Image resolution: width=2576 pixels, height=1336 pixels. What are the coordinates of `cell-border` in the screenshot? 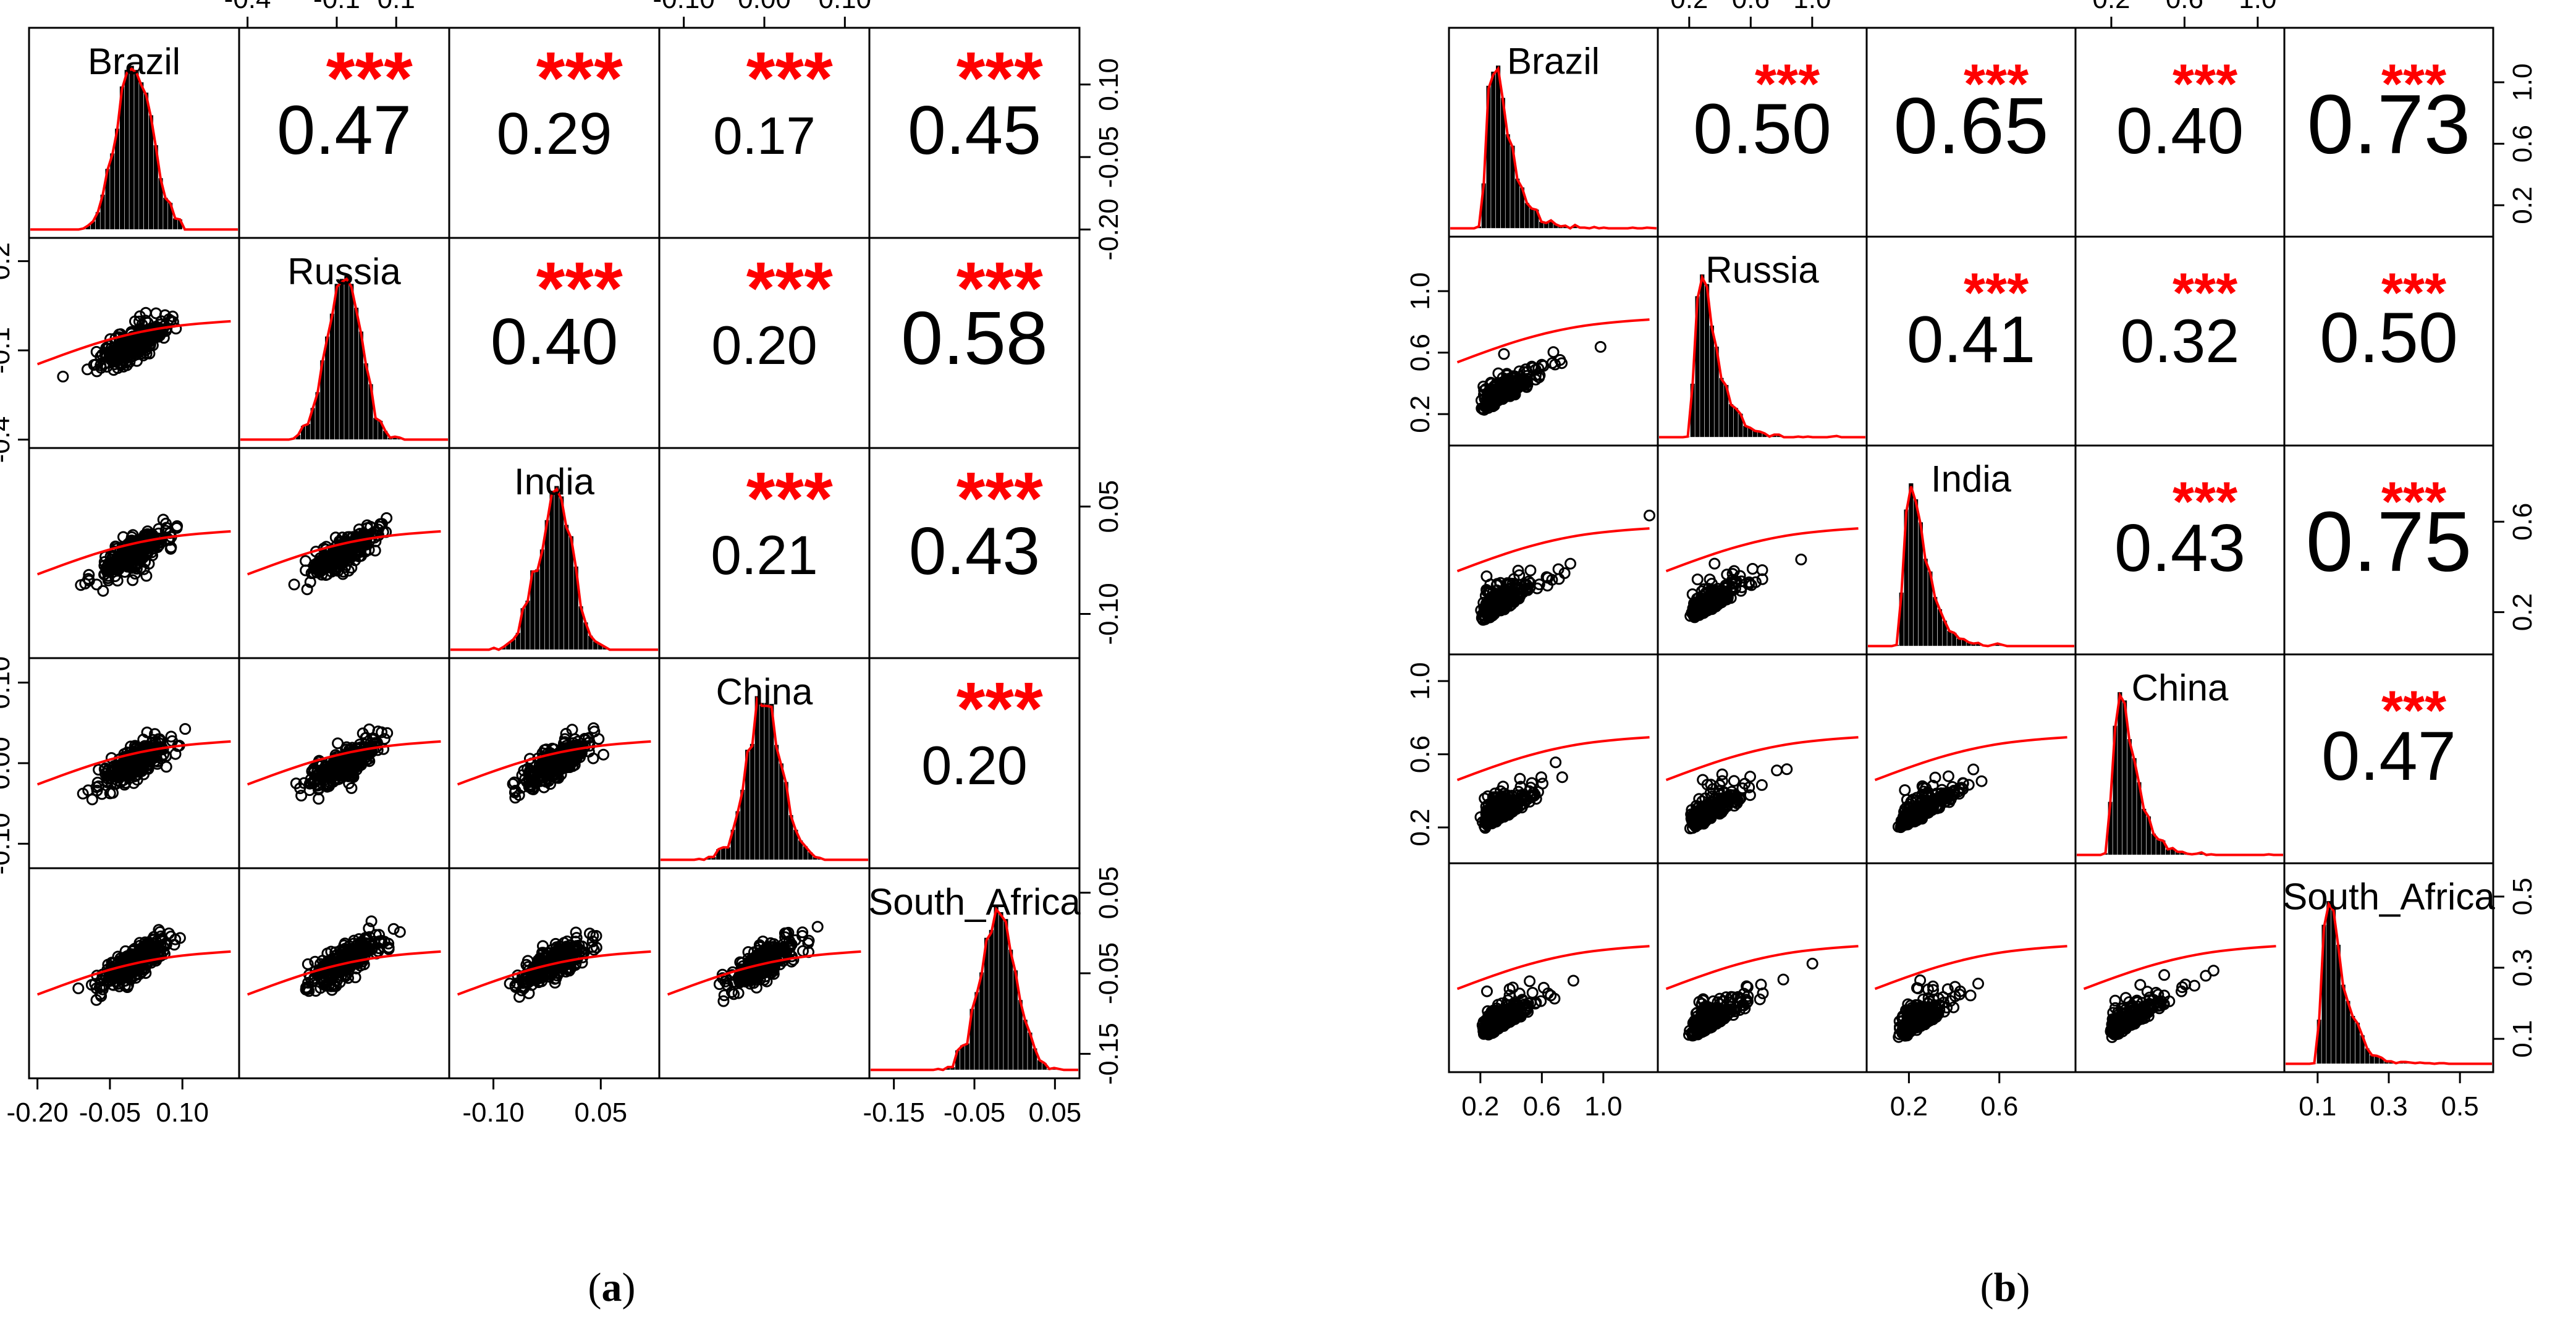 It's located at (1762, 550).